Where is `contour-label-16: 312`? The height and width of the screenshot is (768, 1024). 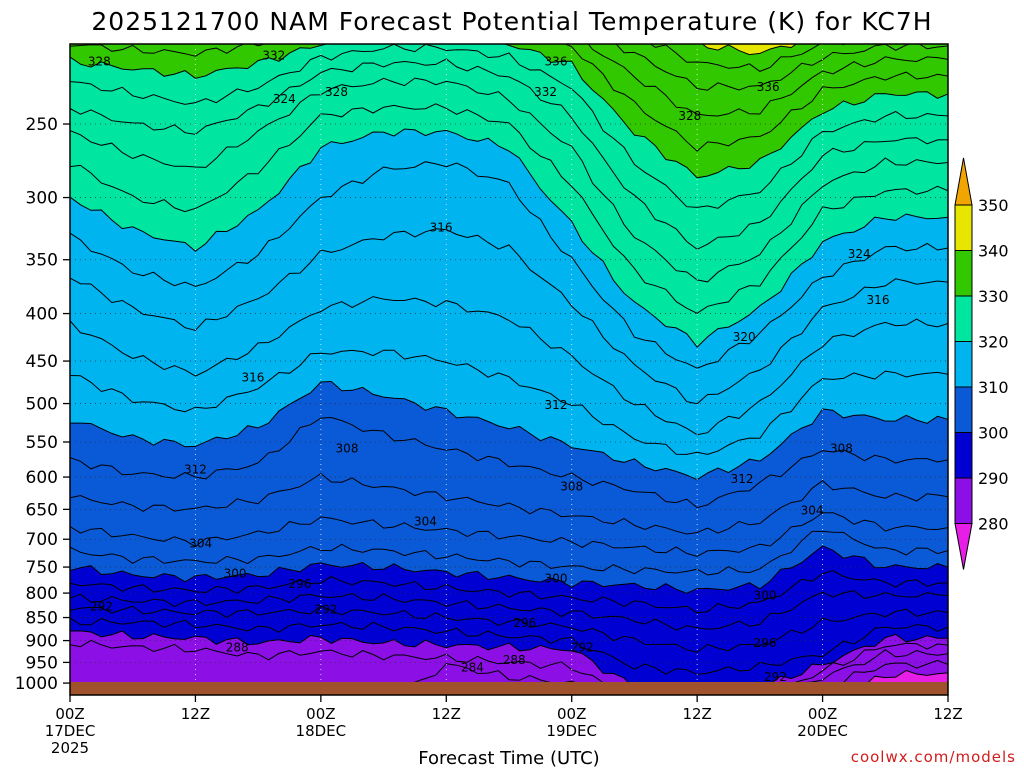
contour-label-16: 312 is located at coordinates (742, 479).